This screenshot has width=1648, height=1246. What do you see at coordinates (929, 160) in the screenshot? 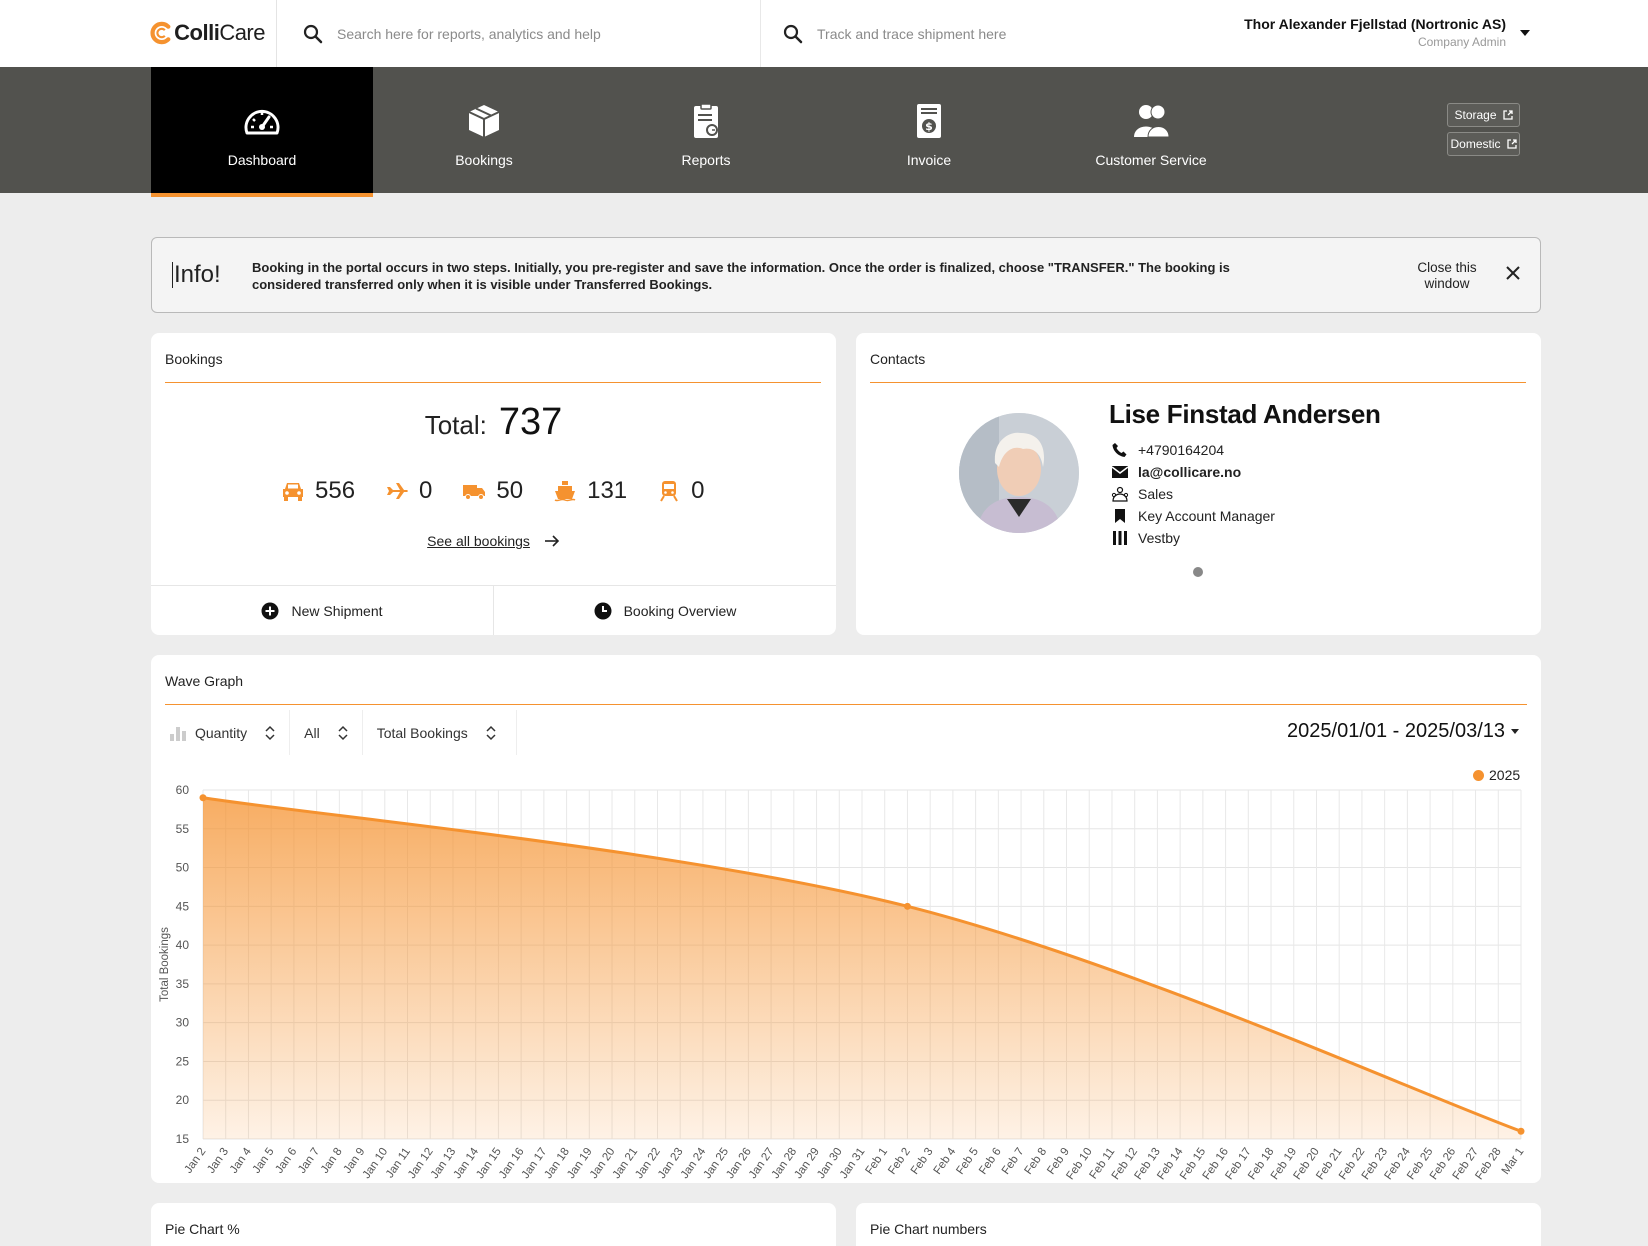
I see `nav-label: Invoice` at bounding box center [929, 160].